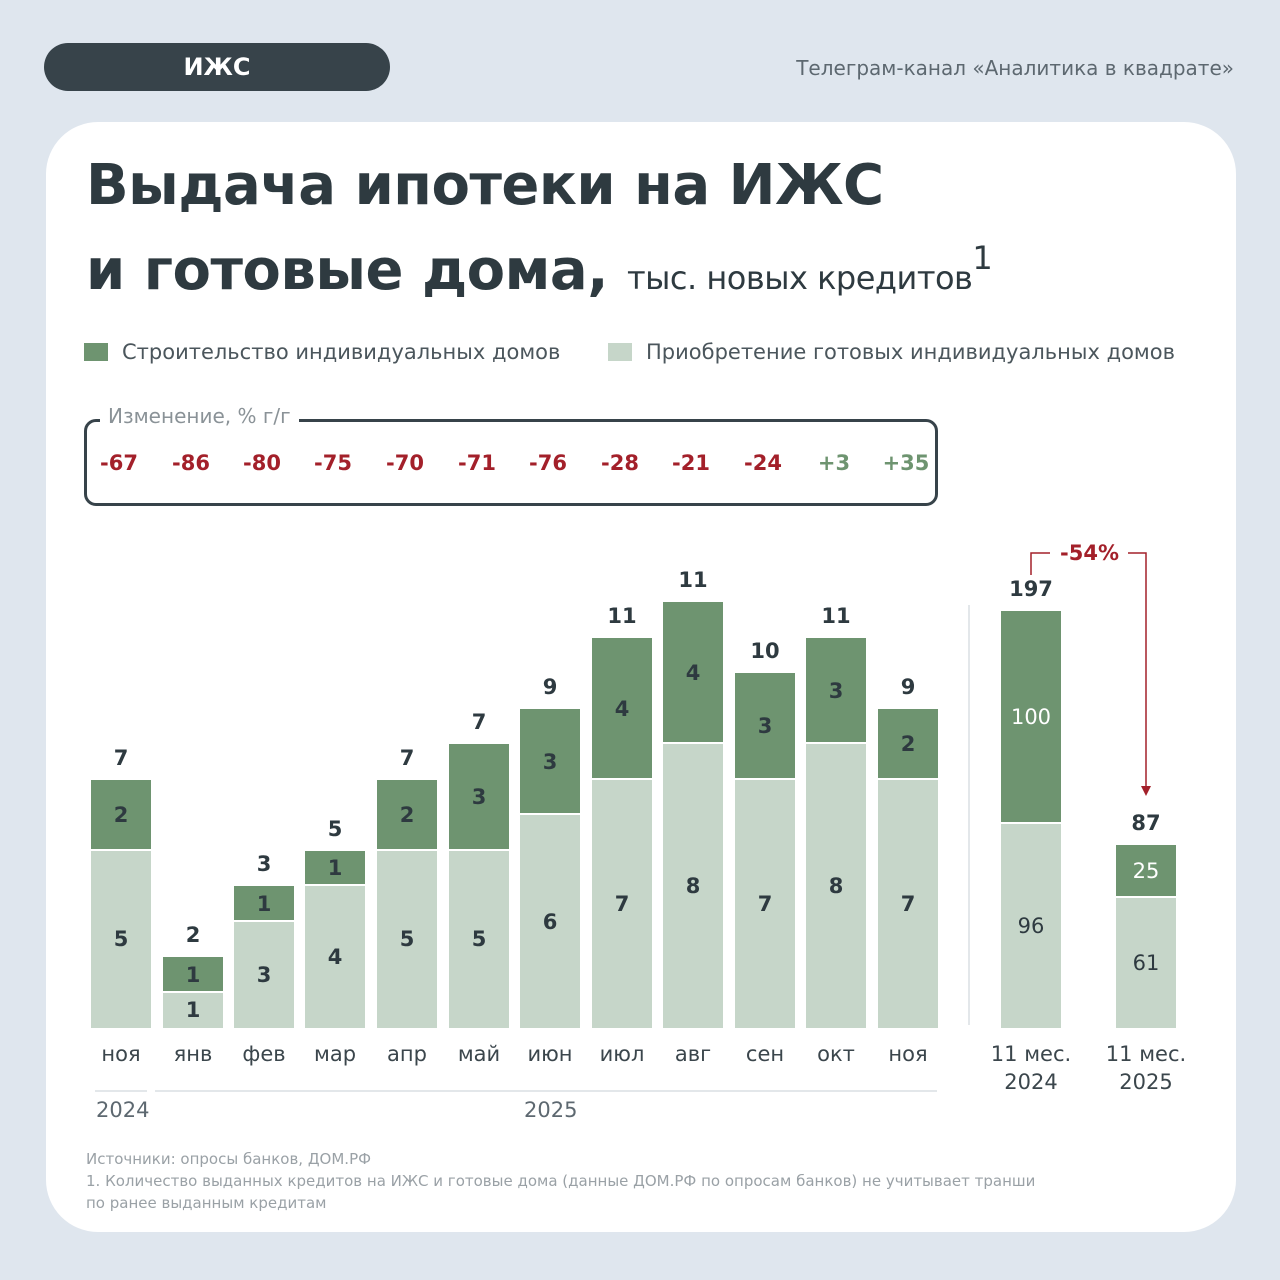  Describe the element at coordinates (229, 1159) in the screenshot. I see `sources: Источники: опросы банков, ДОМ.РФ` at that location.